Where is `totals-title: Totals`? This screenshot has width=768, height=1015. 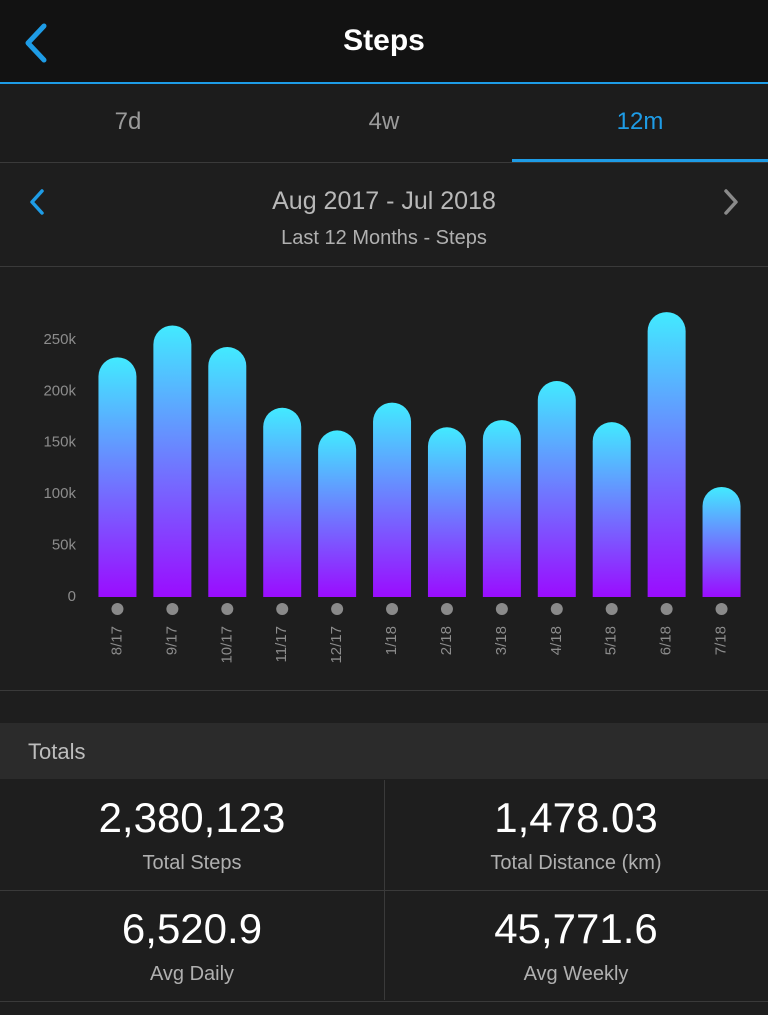 totals-title: Totals is located at coordinates (57, 751).